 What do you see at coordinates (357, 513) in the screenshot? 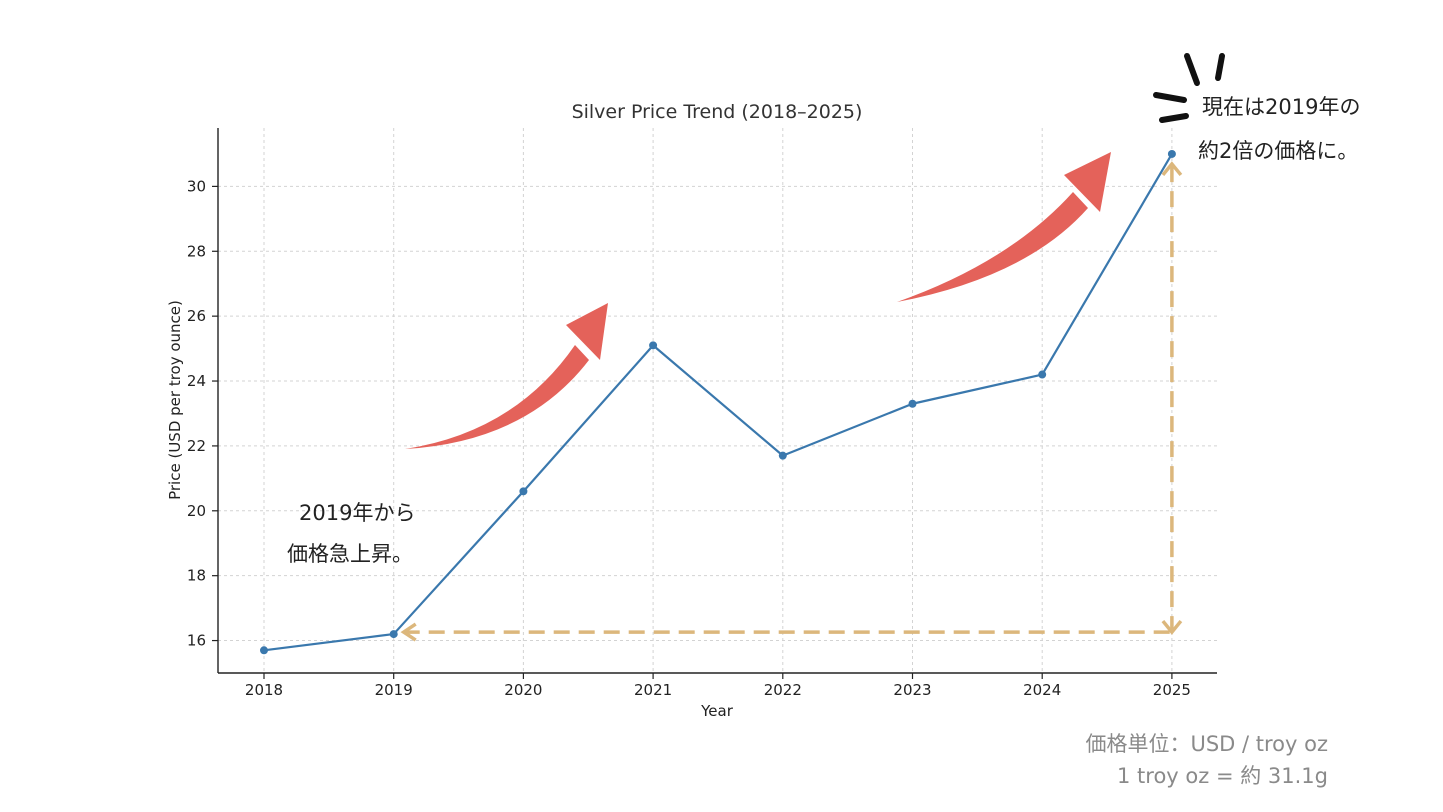
I see `left-note-line-1: 2019年から` at bounding box center [357, 513].